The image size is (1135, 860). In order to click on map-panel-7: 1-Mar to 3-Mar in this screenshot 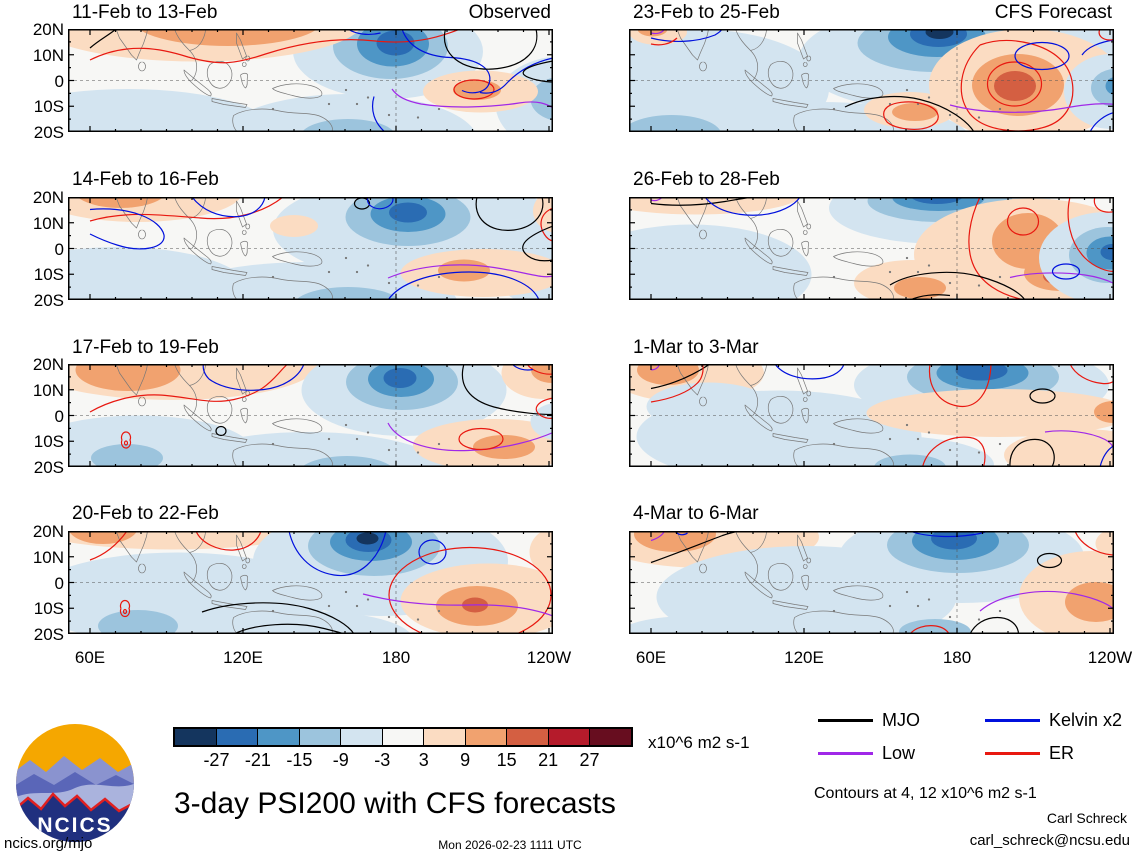, I will do `click(871, 404)`.